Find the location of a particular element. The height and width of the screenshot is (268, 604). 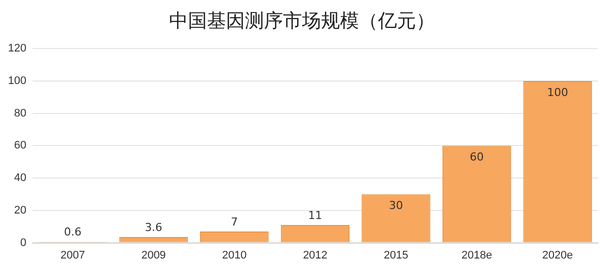

x-tick-label: 2007 is located at coordinates (72, 255).